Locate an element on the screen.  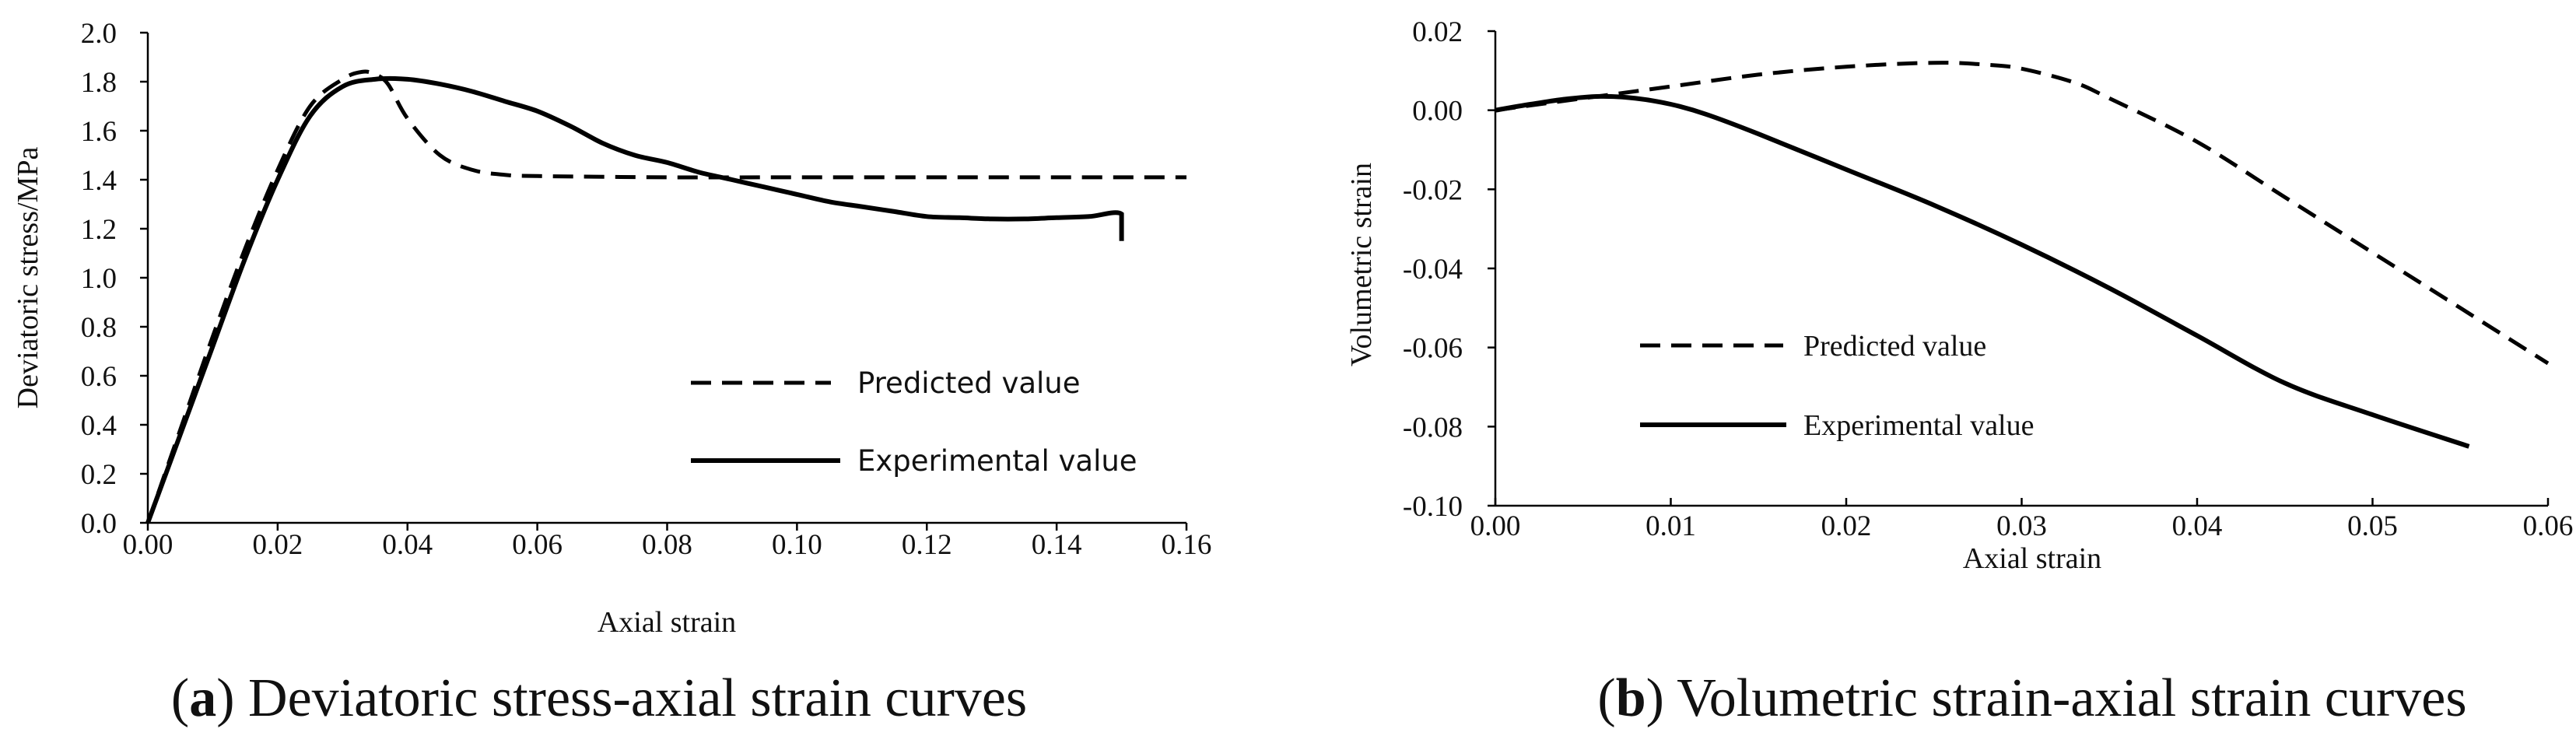
panel-a-x-ticks: 0.00 0.02 0.04 0.06 0.08 0.10 0.12 0.14 0.16 is located at coordinates (667, 542).